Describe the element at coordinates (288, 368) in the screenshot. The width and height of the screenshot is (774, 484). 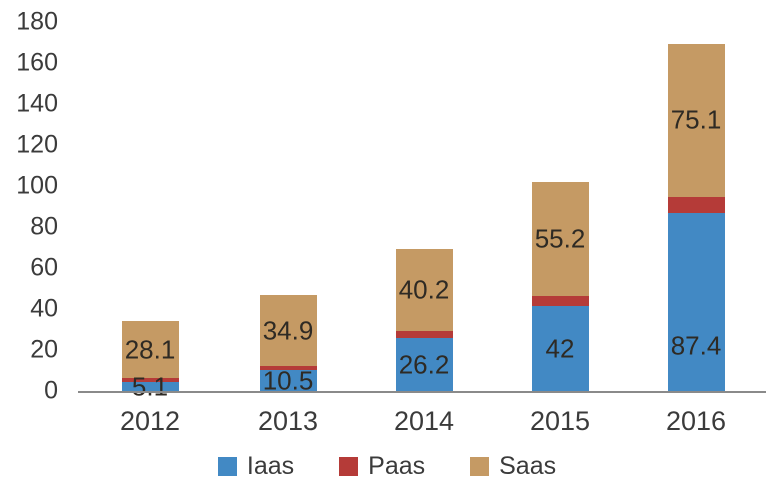
I see `bar-segment-paas-2013` at that location.